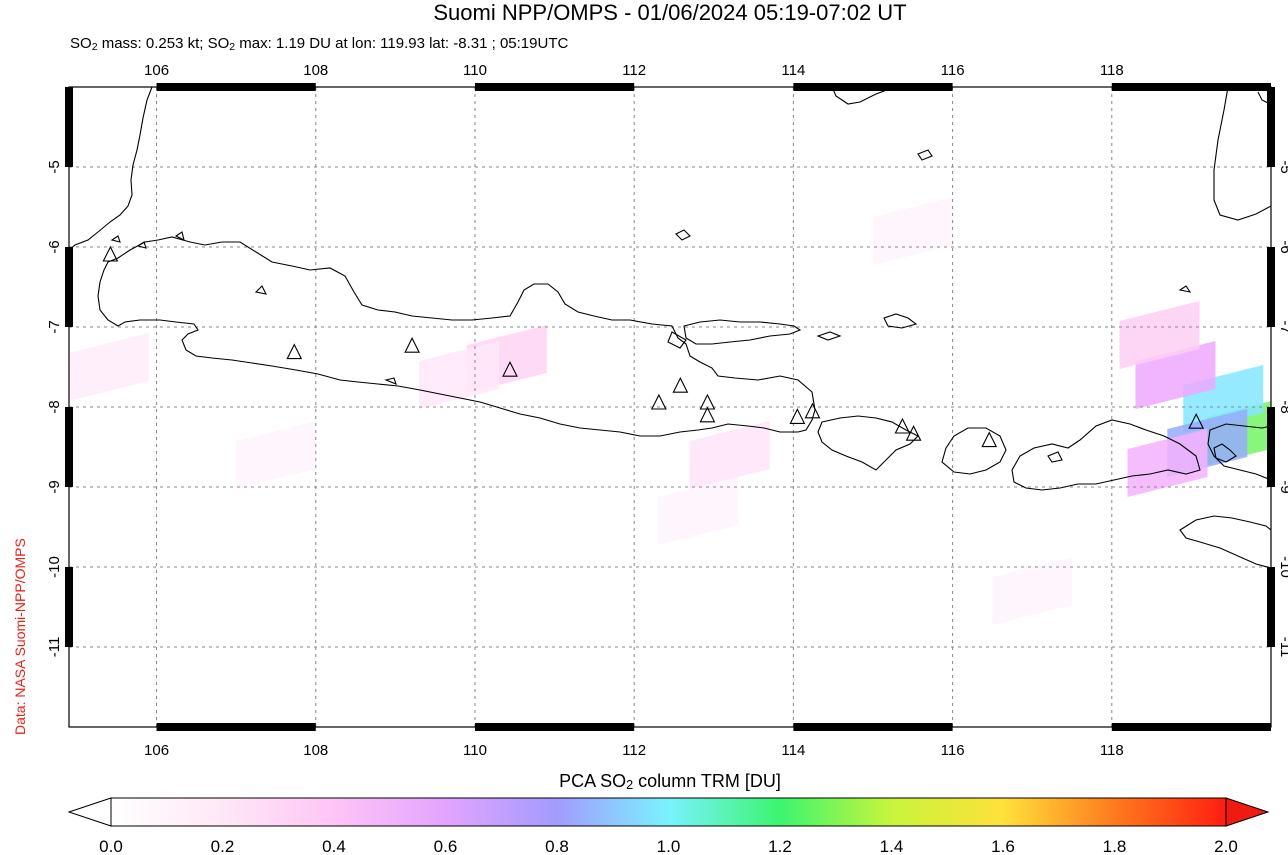  Describe the element at coordinates (1282, 326) in the screenshot. I see `lat-tick-label-right: -7` at that location.